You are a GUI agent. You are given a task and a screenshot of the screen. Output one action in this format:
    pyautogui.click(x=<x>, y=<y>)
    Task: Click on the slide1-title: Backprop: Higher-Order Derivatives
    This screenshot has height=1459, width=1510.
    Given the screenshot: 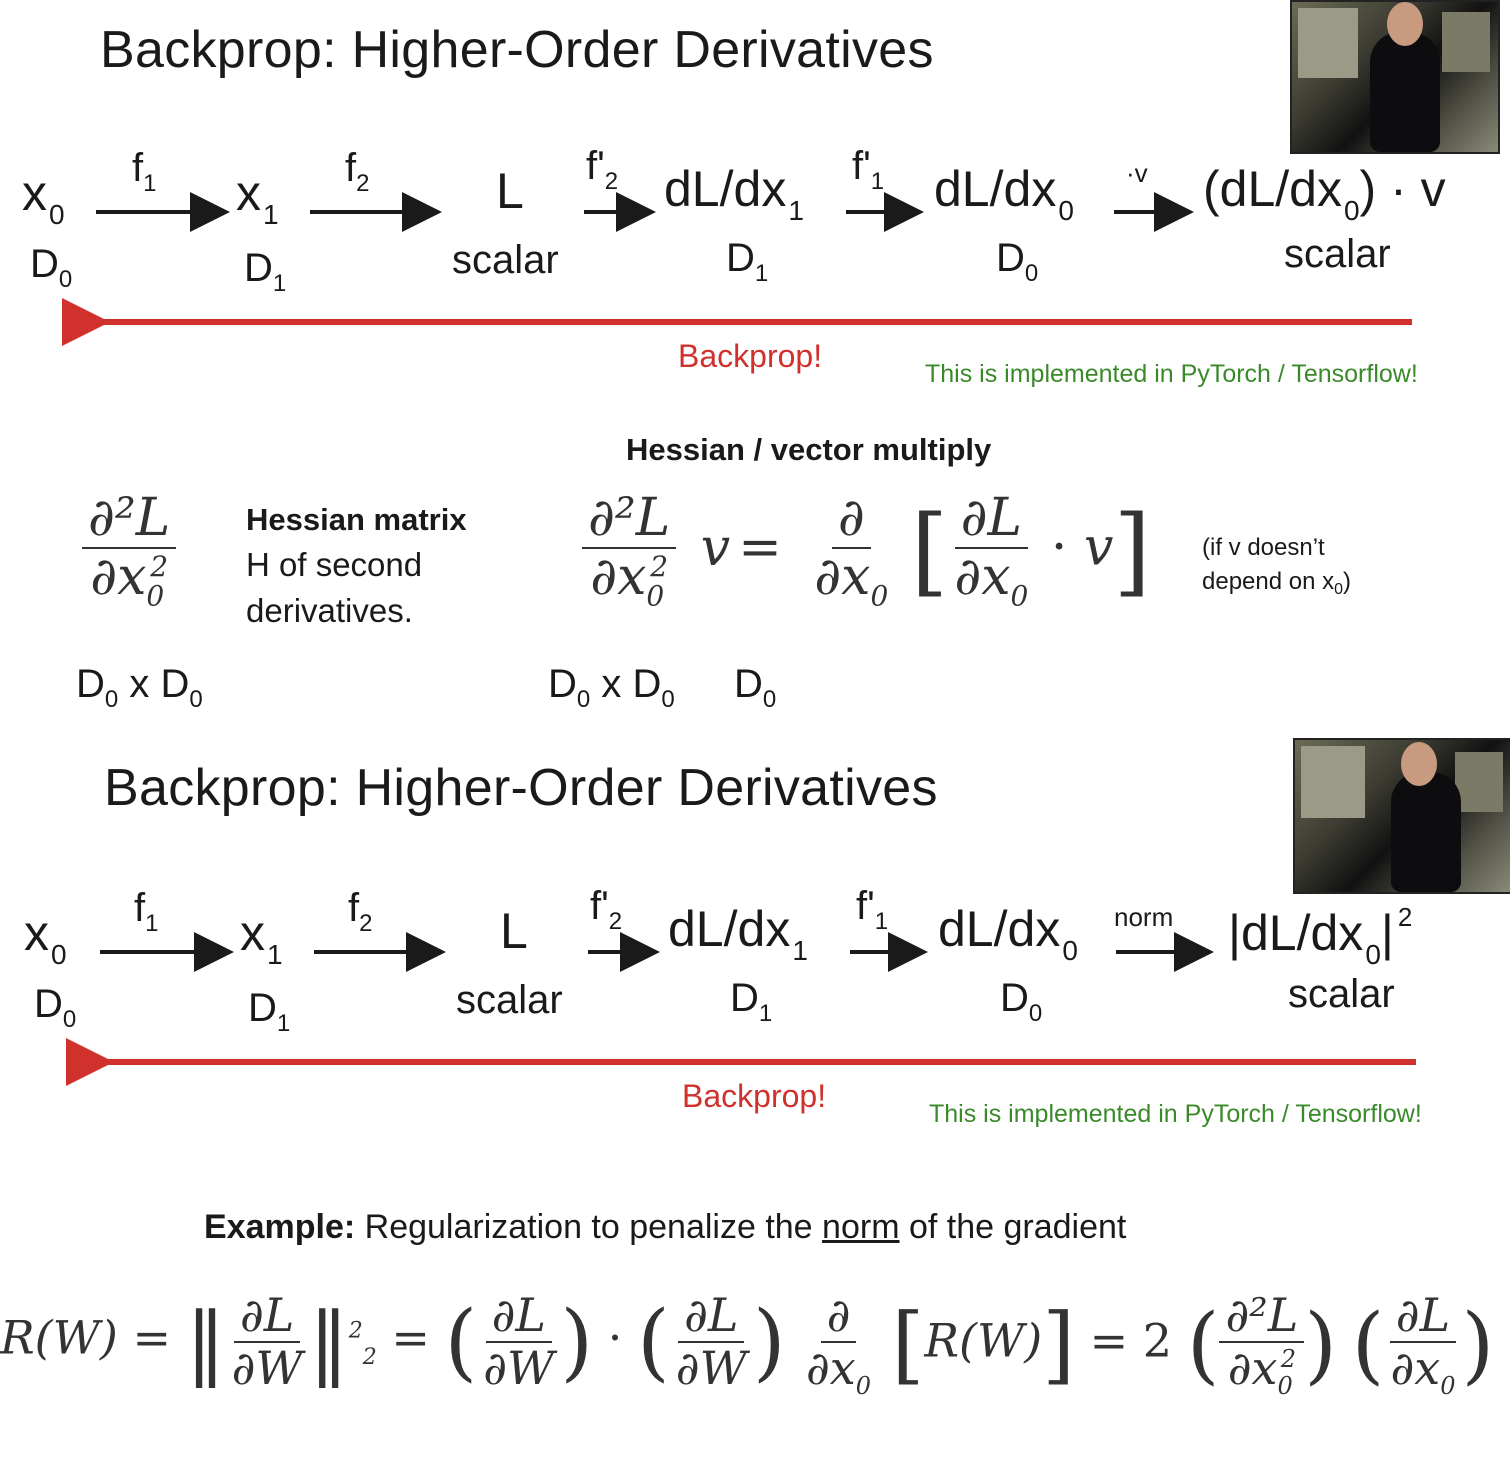 What is the action you would take?
    pyautogui.click(x=517, y=50)
    